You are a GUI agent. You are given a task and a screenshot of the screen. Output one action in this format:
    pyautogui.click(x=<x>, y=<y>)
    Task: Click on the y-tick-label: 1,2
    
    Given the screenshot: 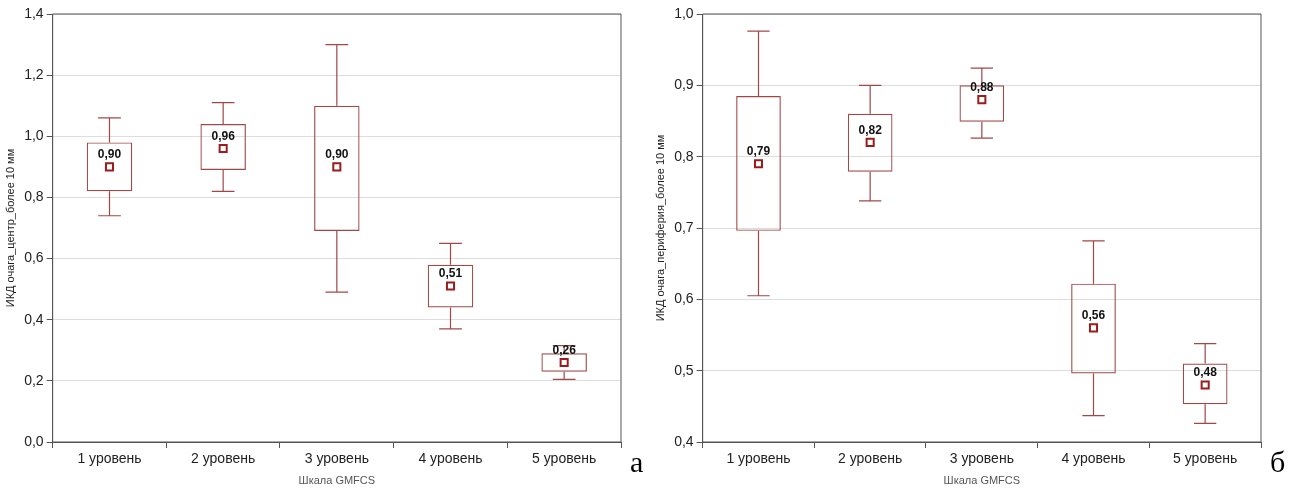 What is the action you would take?
    pyautogui.click(x=34, y=74)
    